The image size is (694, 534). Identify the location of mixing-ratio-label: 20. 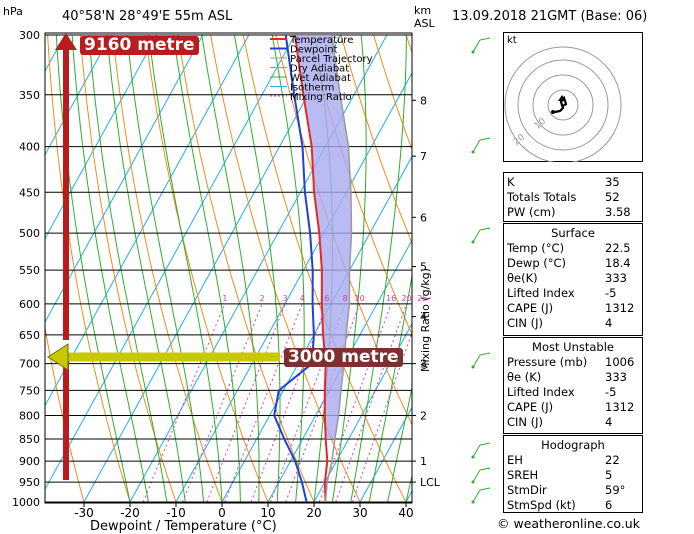
(407, 298).